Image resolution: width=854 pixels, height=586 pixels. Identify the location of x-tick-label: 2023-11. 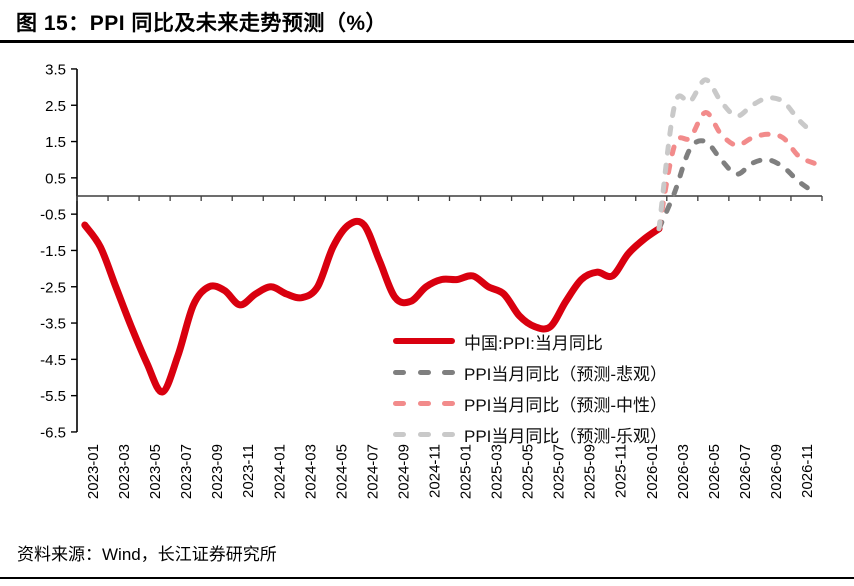
(248, 471).